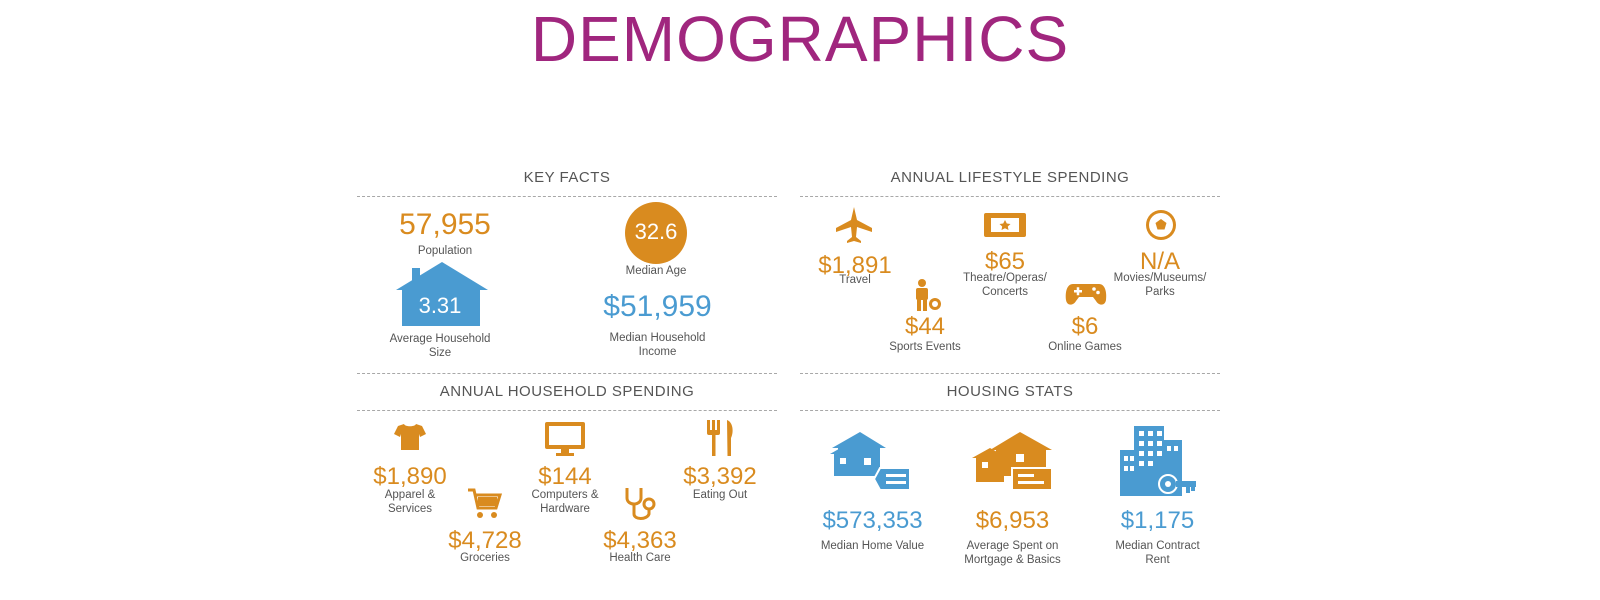 The height and width of the screenshot is (600, 1600). Describe the element at coordinates (440, 305) in the screenshot. I see `household-size-value: 3.31` at that location.